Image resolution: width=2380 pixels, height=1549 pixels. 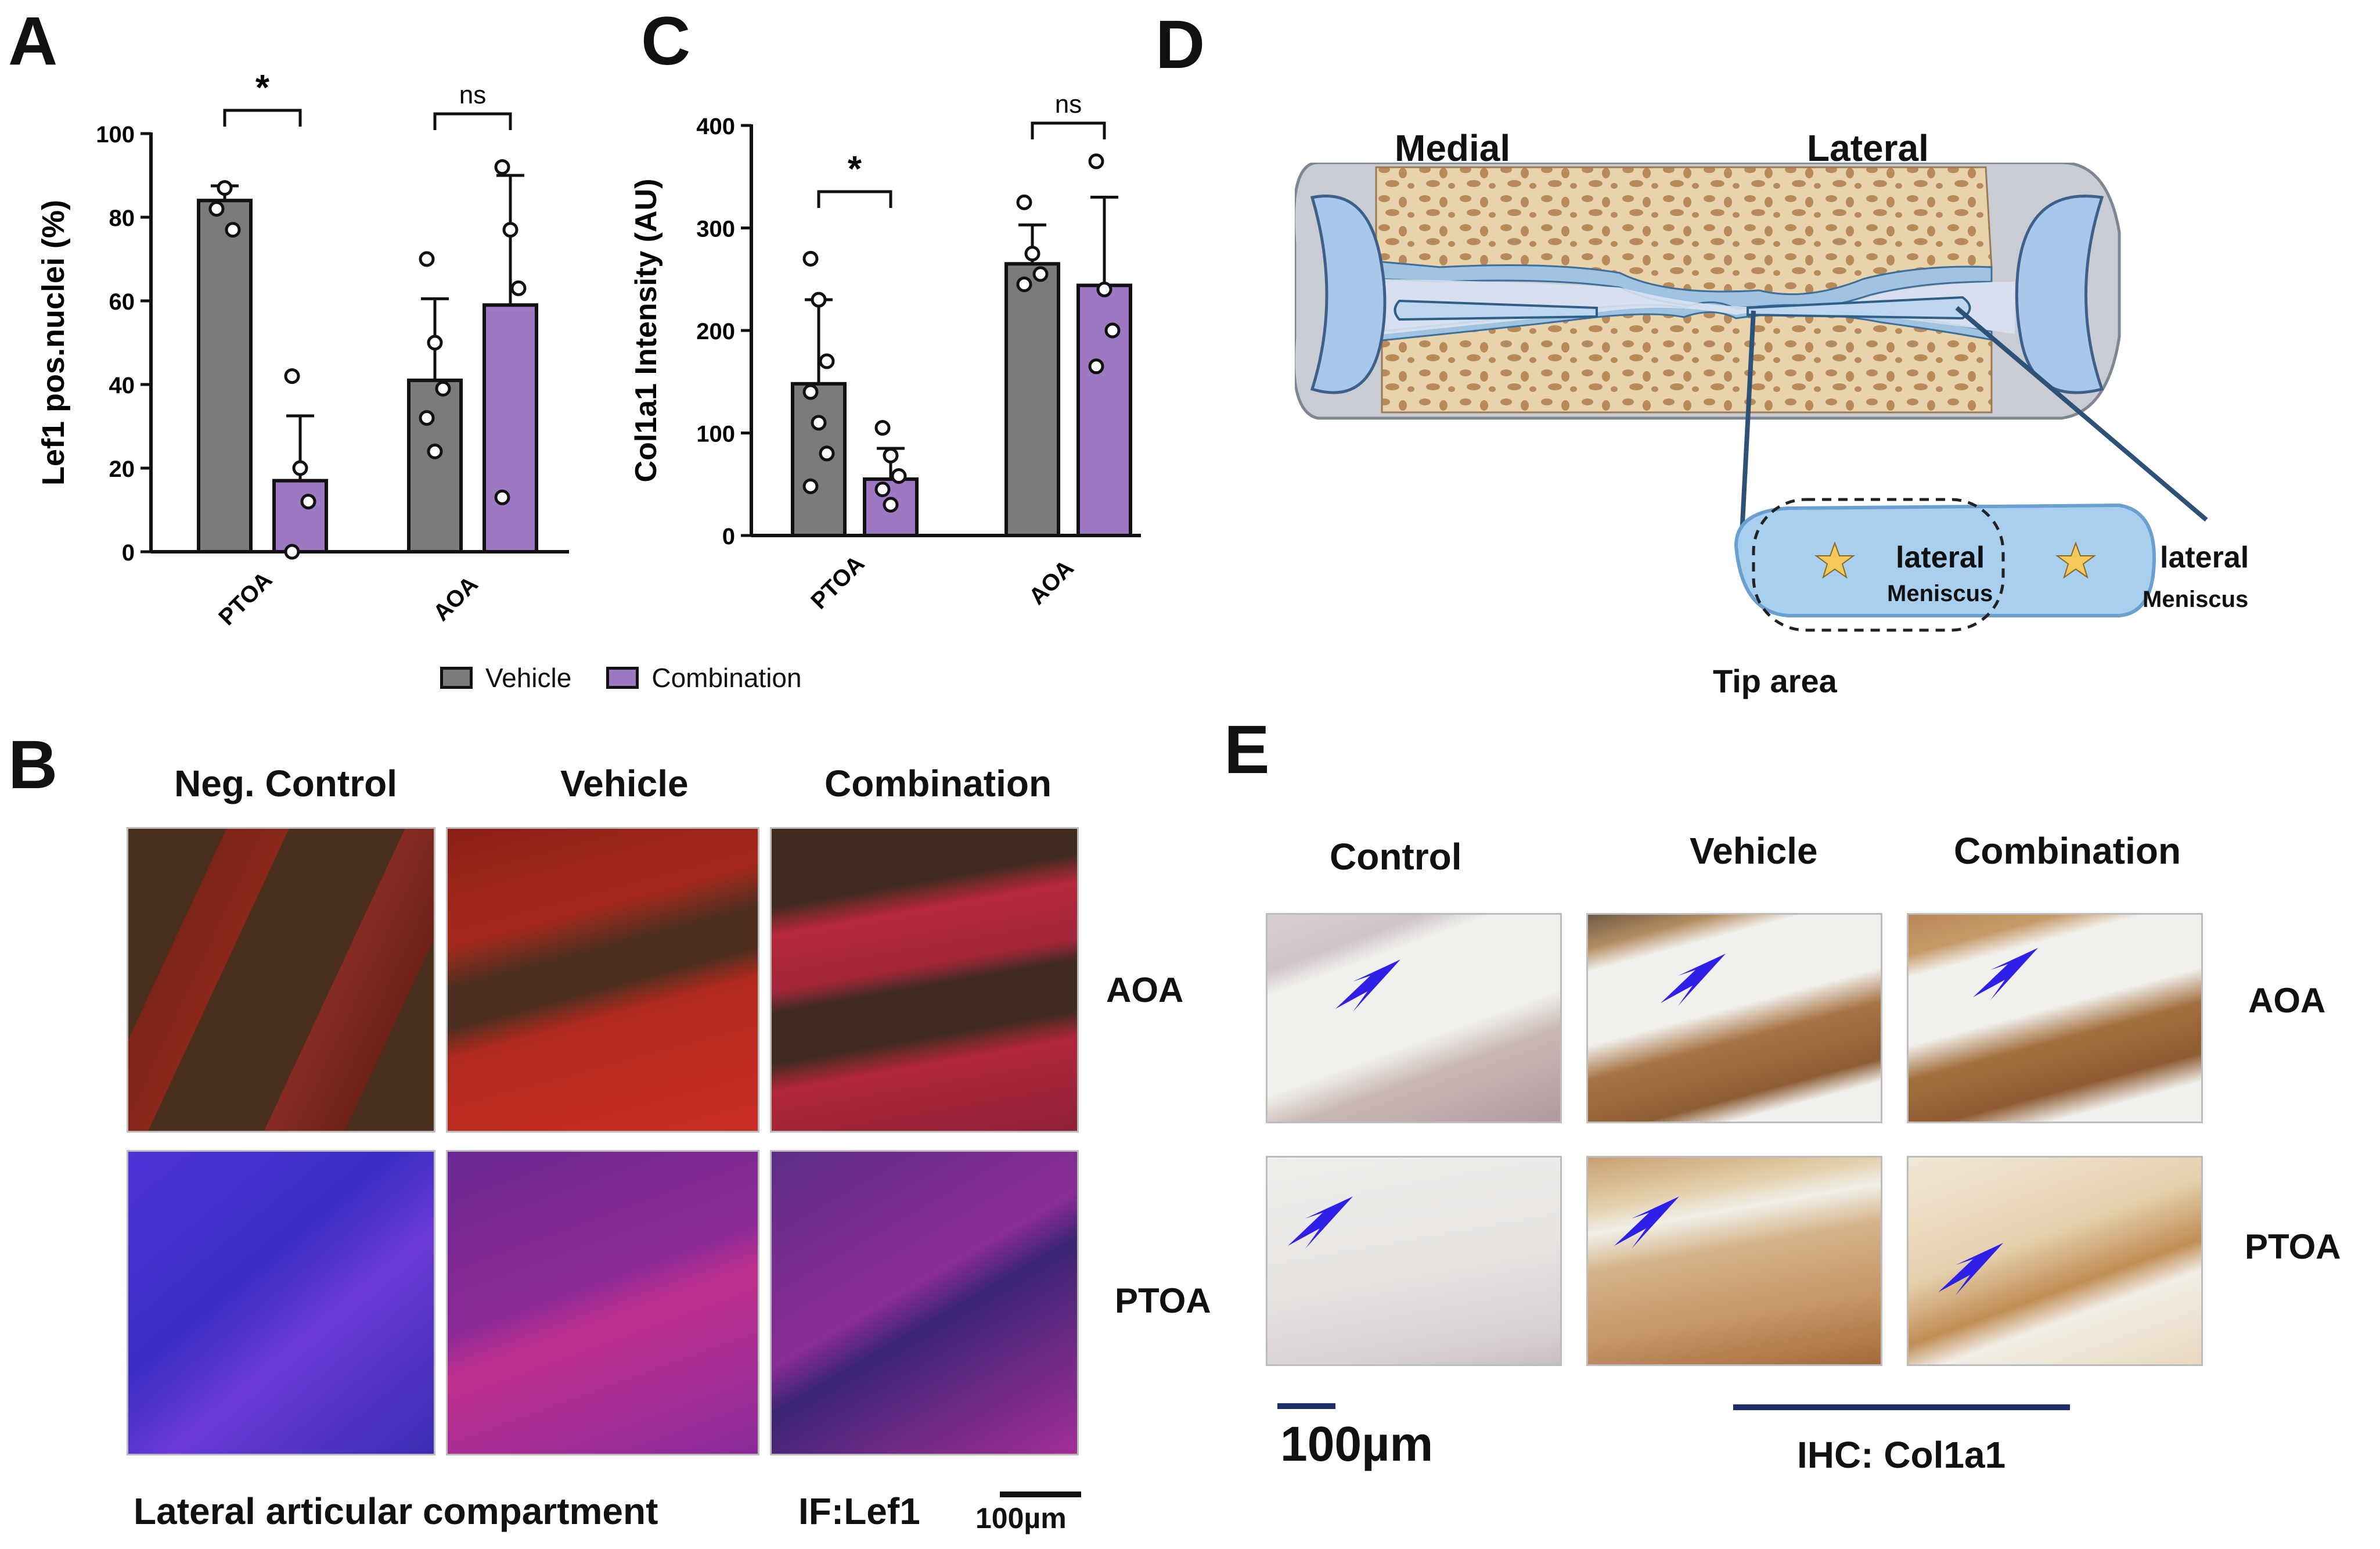 I want to click on b-tile-combination-aoa, so click(x=924, y=980).